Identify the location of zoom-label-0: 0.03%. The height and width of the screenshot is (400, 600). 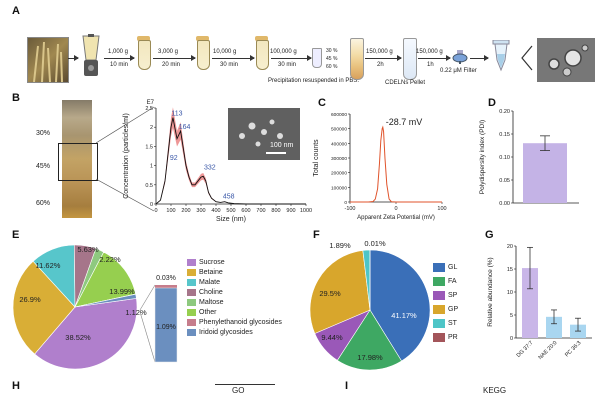
(166, 278).